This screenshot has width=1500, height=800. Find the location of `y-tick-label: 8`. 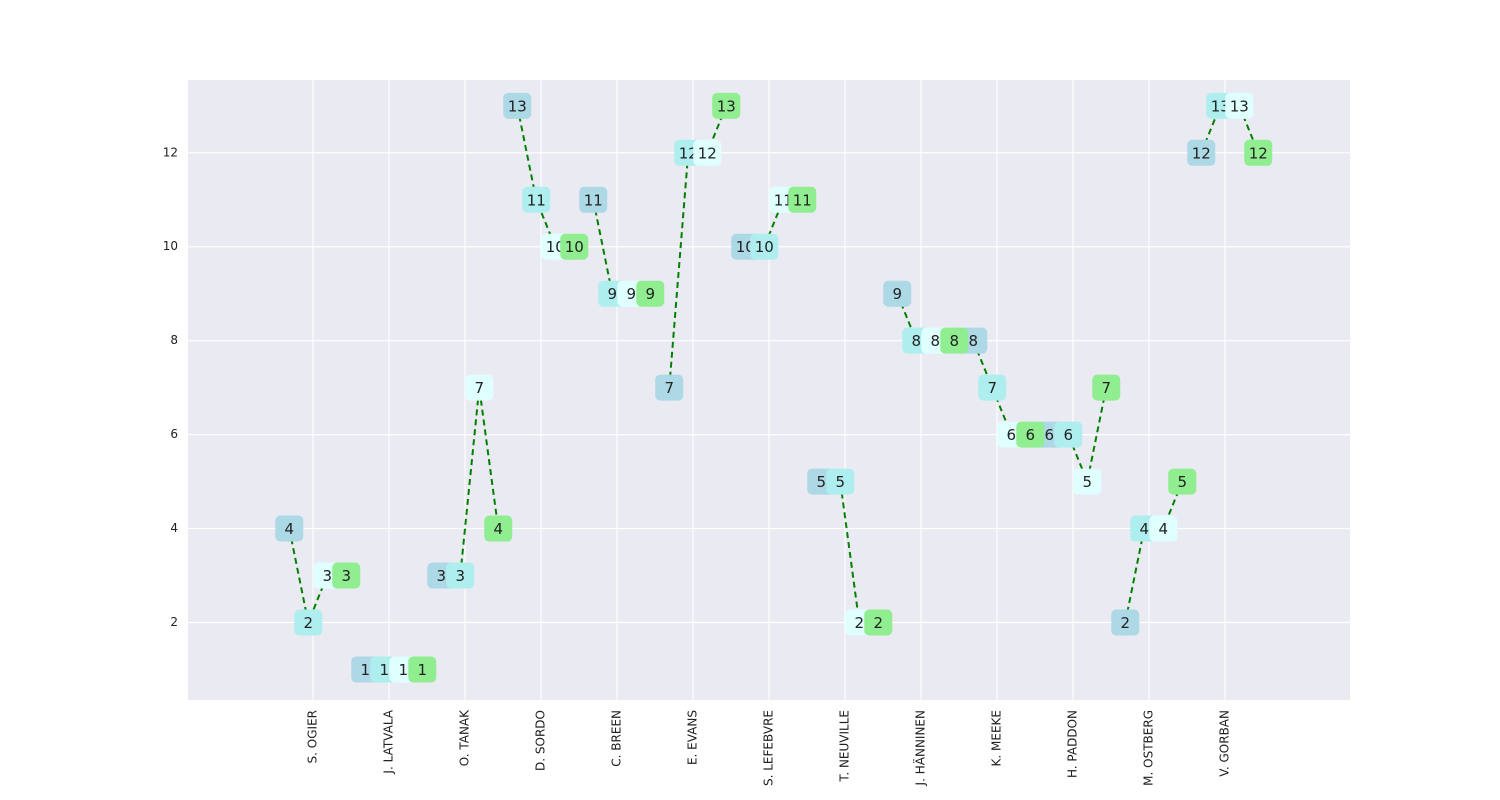

y-tick-label: 8 is located at coordinates (174, 340).